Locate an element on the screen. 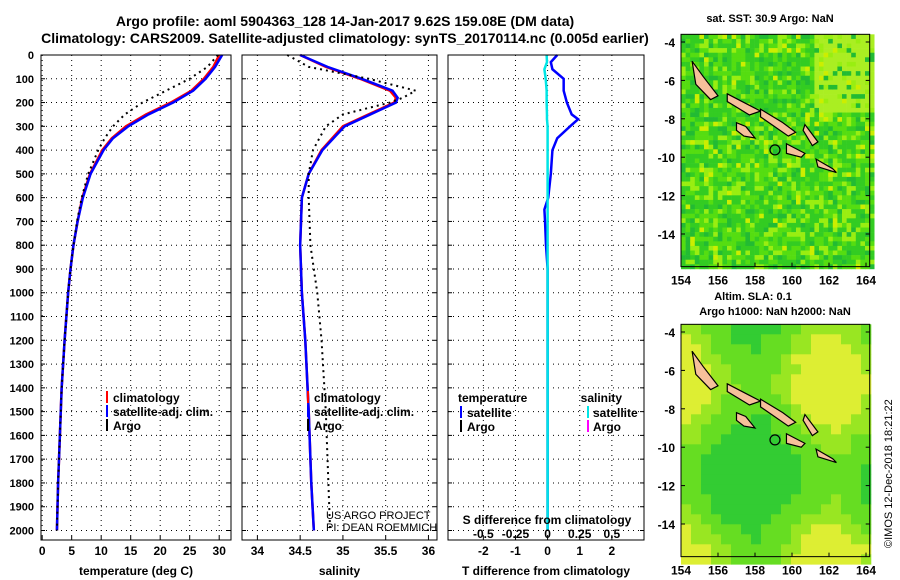 The height and width of the screenshot is (580, 900). legend-label: Argo is located at coordinates (328, 426).